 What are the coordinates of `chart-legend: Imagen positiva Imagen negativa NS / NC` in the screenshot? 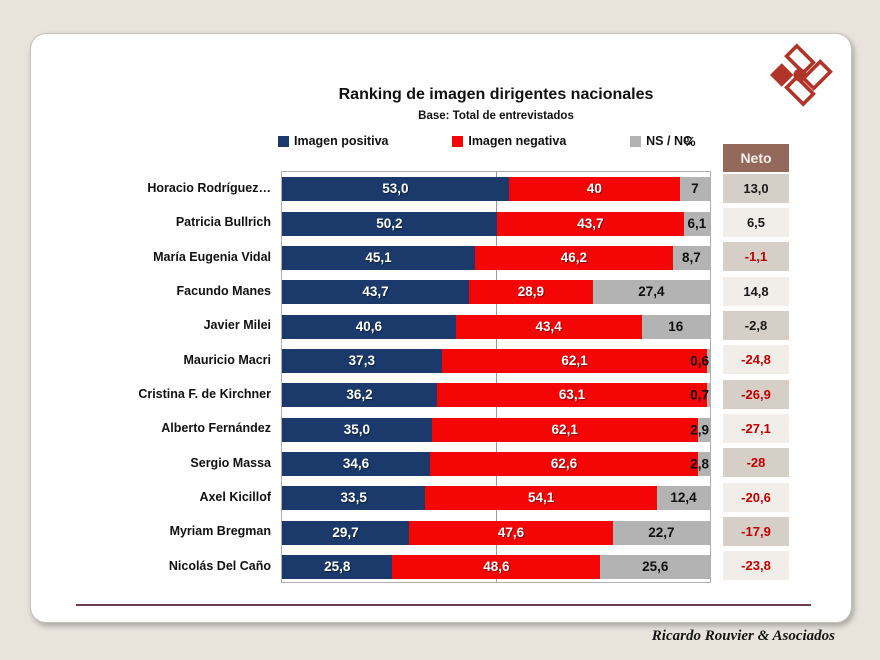 It's located at (485, 141).